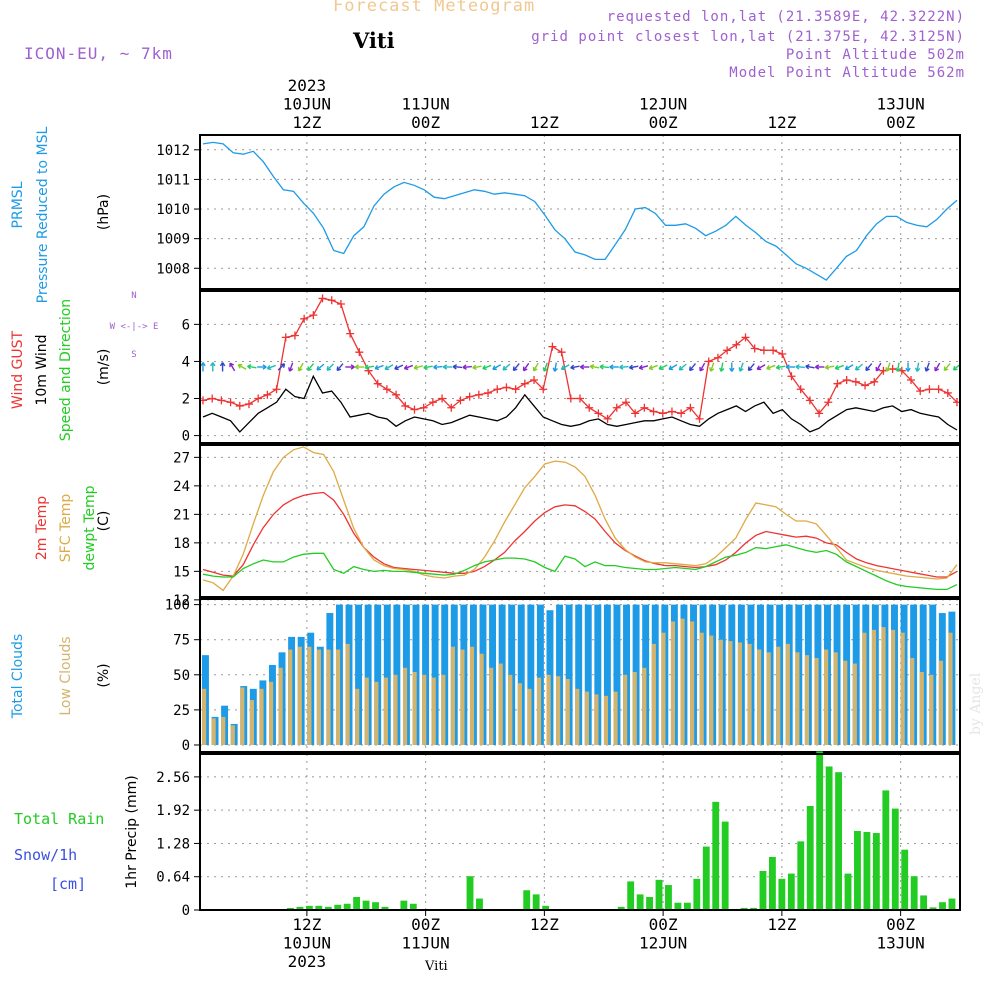 This screenshot has width=1000, height=1000. What do you see at coordinates (580, 567) in the screenshot?
I see `dewpt-temp-line` at bounding box center [580, 567].